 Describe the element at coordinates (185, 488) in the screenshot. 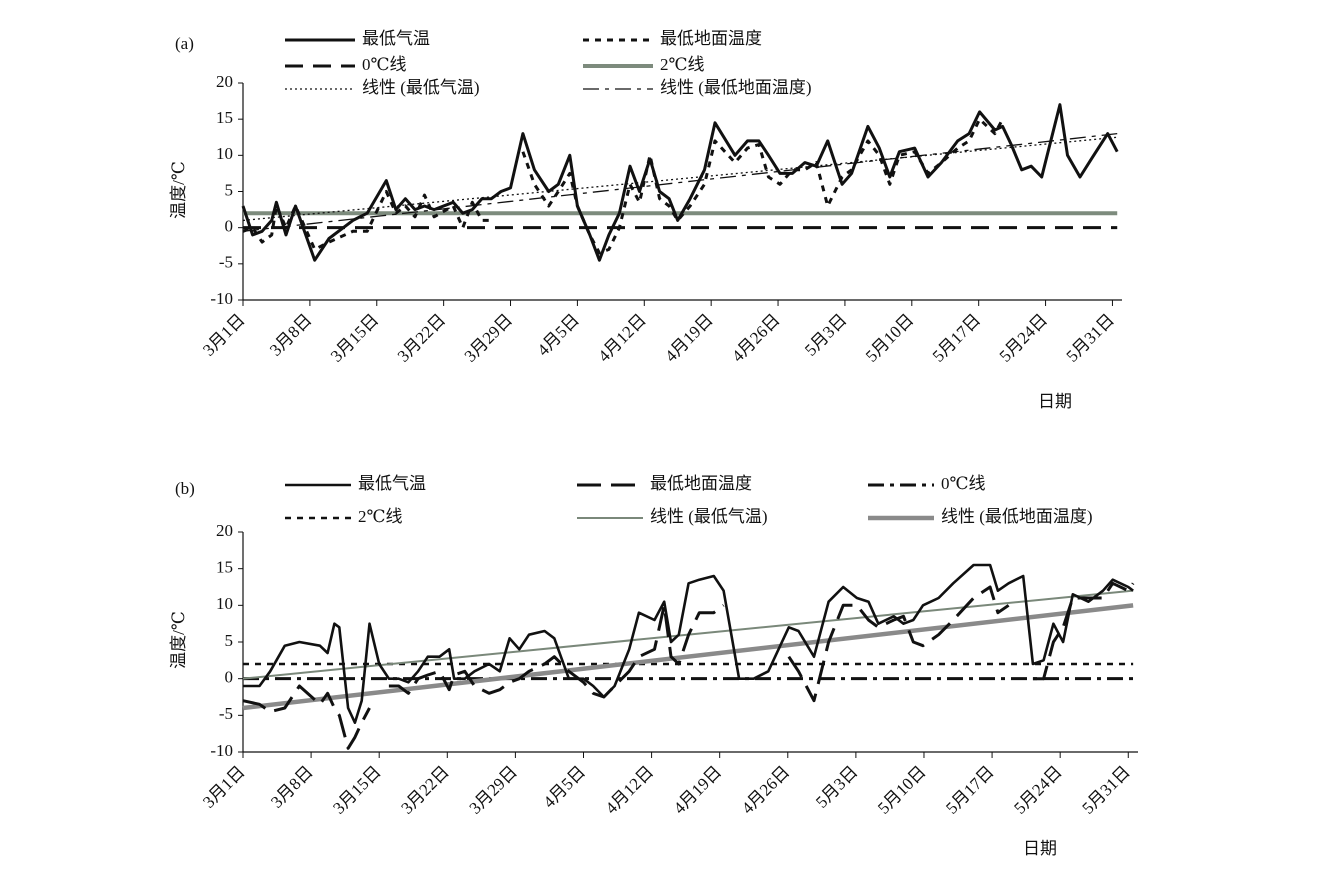

I see `panel-label: (b)` at that location.